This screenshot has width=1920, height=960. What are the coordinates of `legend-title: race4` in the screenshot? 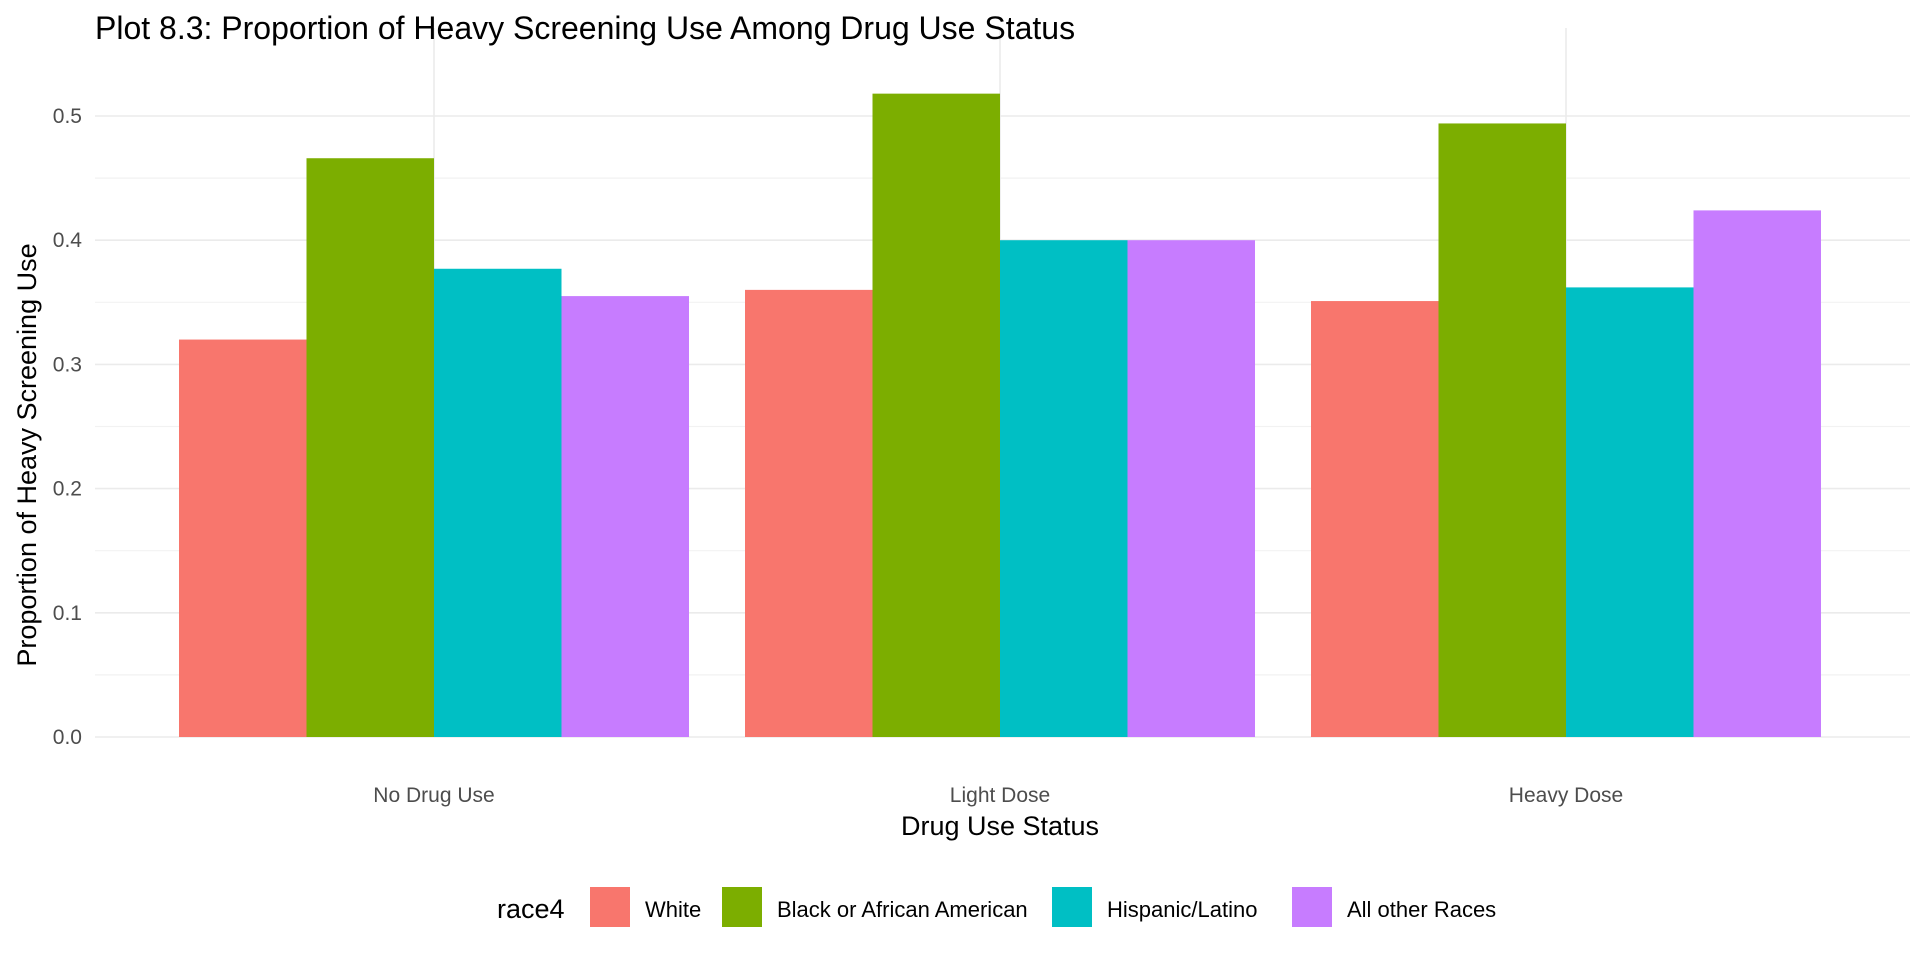 It's located at (531, 909).